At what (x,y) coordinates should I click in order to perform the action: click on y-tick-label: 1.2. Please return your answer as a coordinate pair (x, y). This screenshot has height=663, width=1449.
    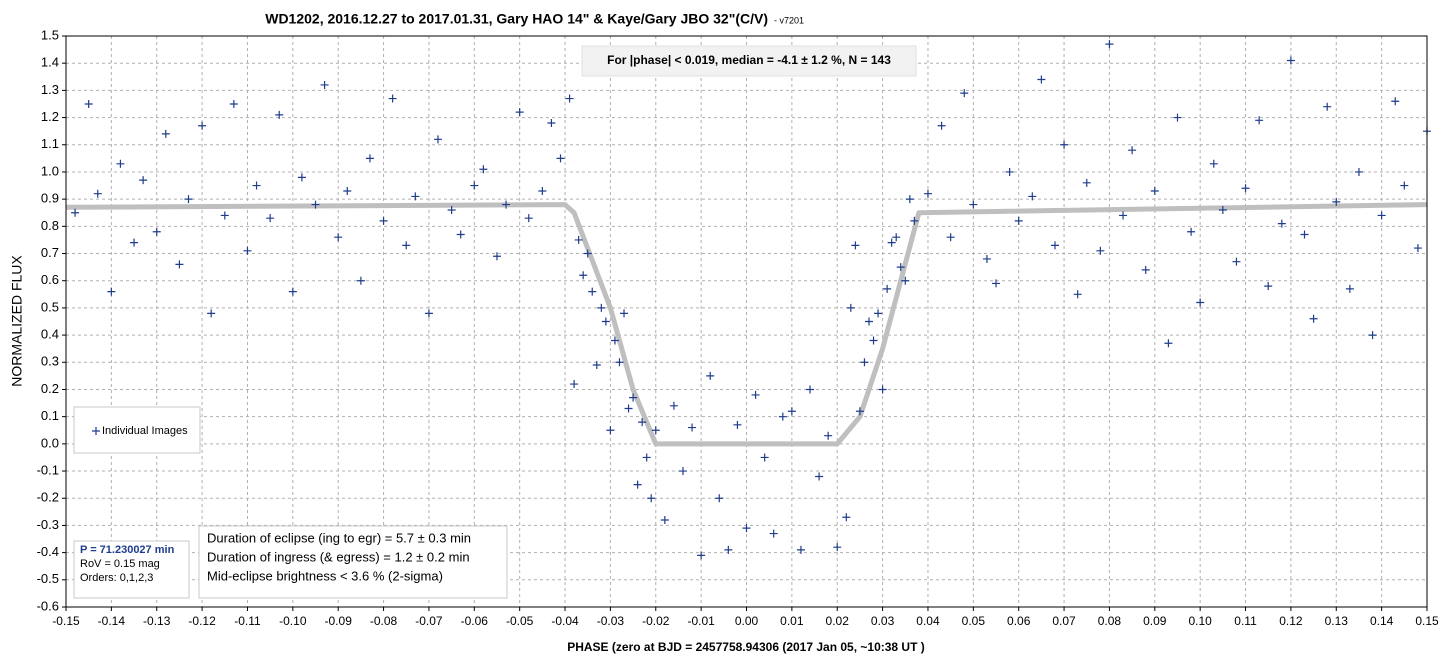
    Looking at the image, I should click on (50, 116).